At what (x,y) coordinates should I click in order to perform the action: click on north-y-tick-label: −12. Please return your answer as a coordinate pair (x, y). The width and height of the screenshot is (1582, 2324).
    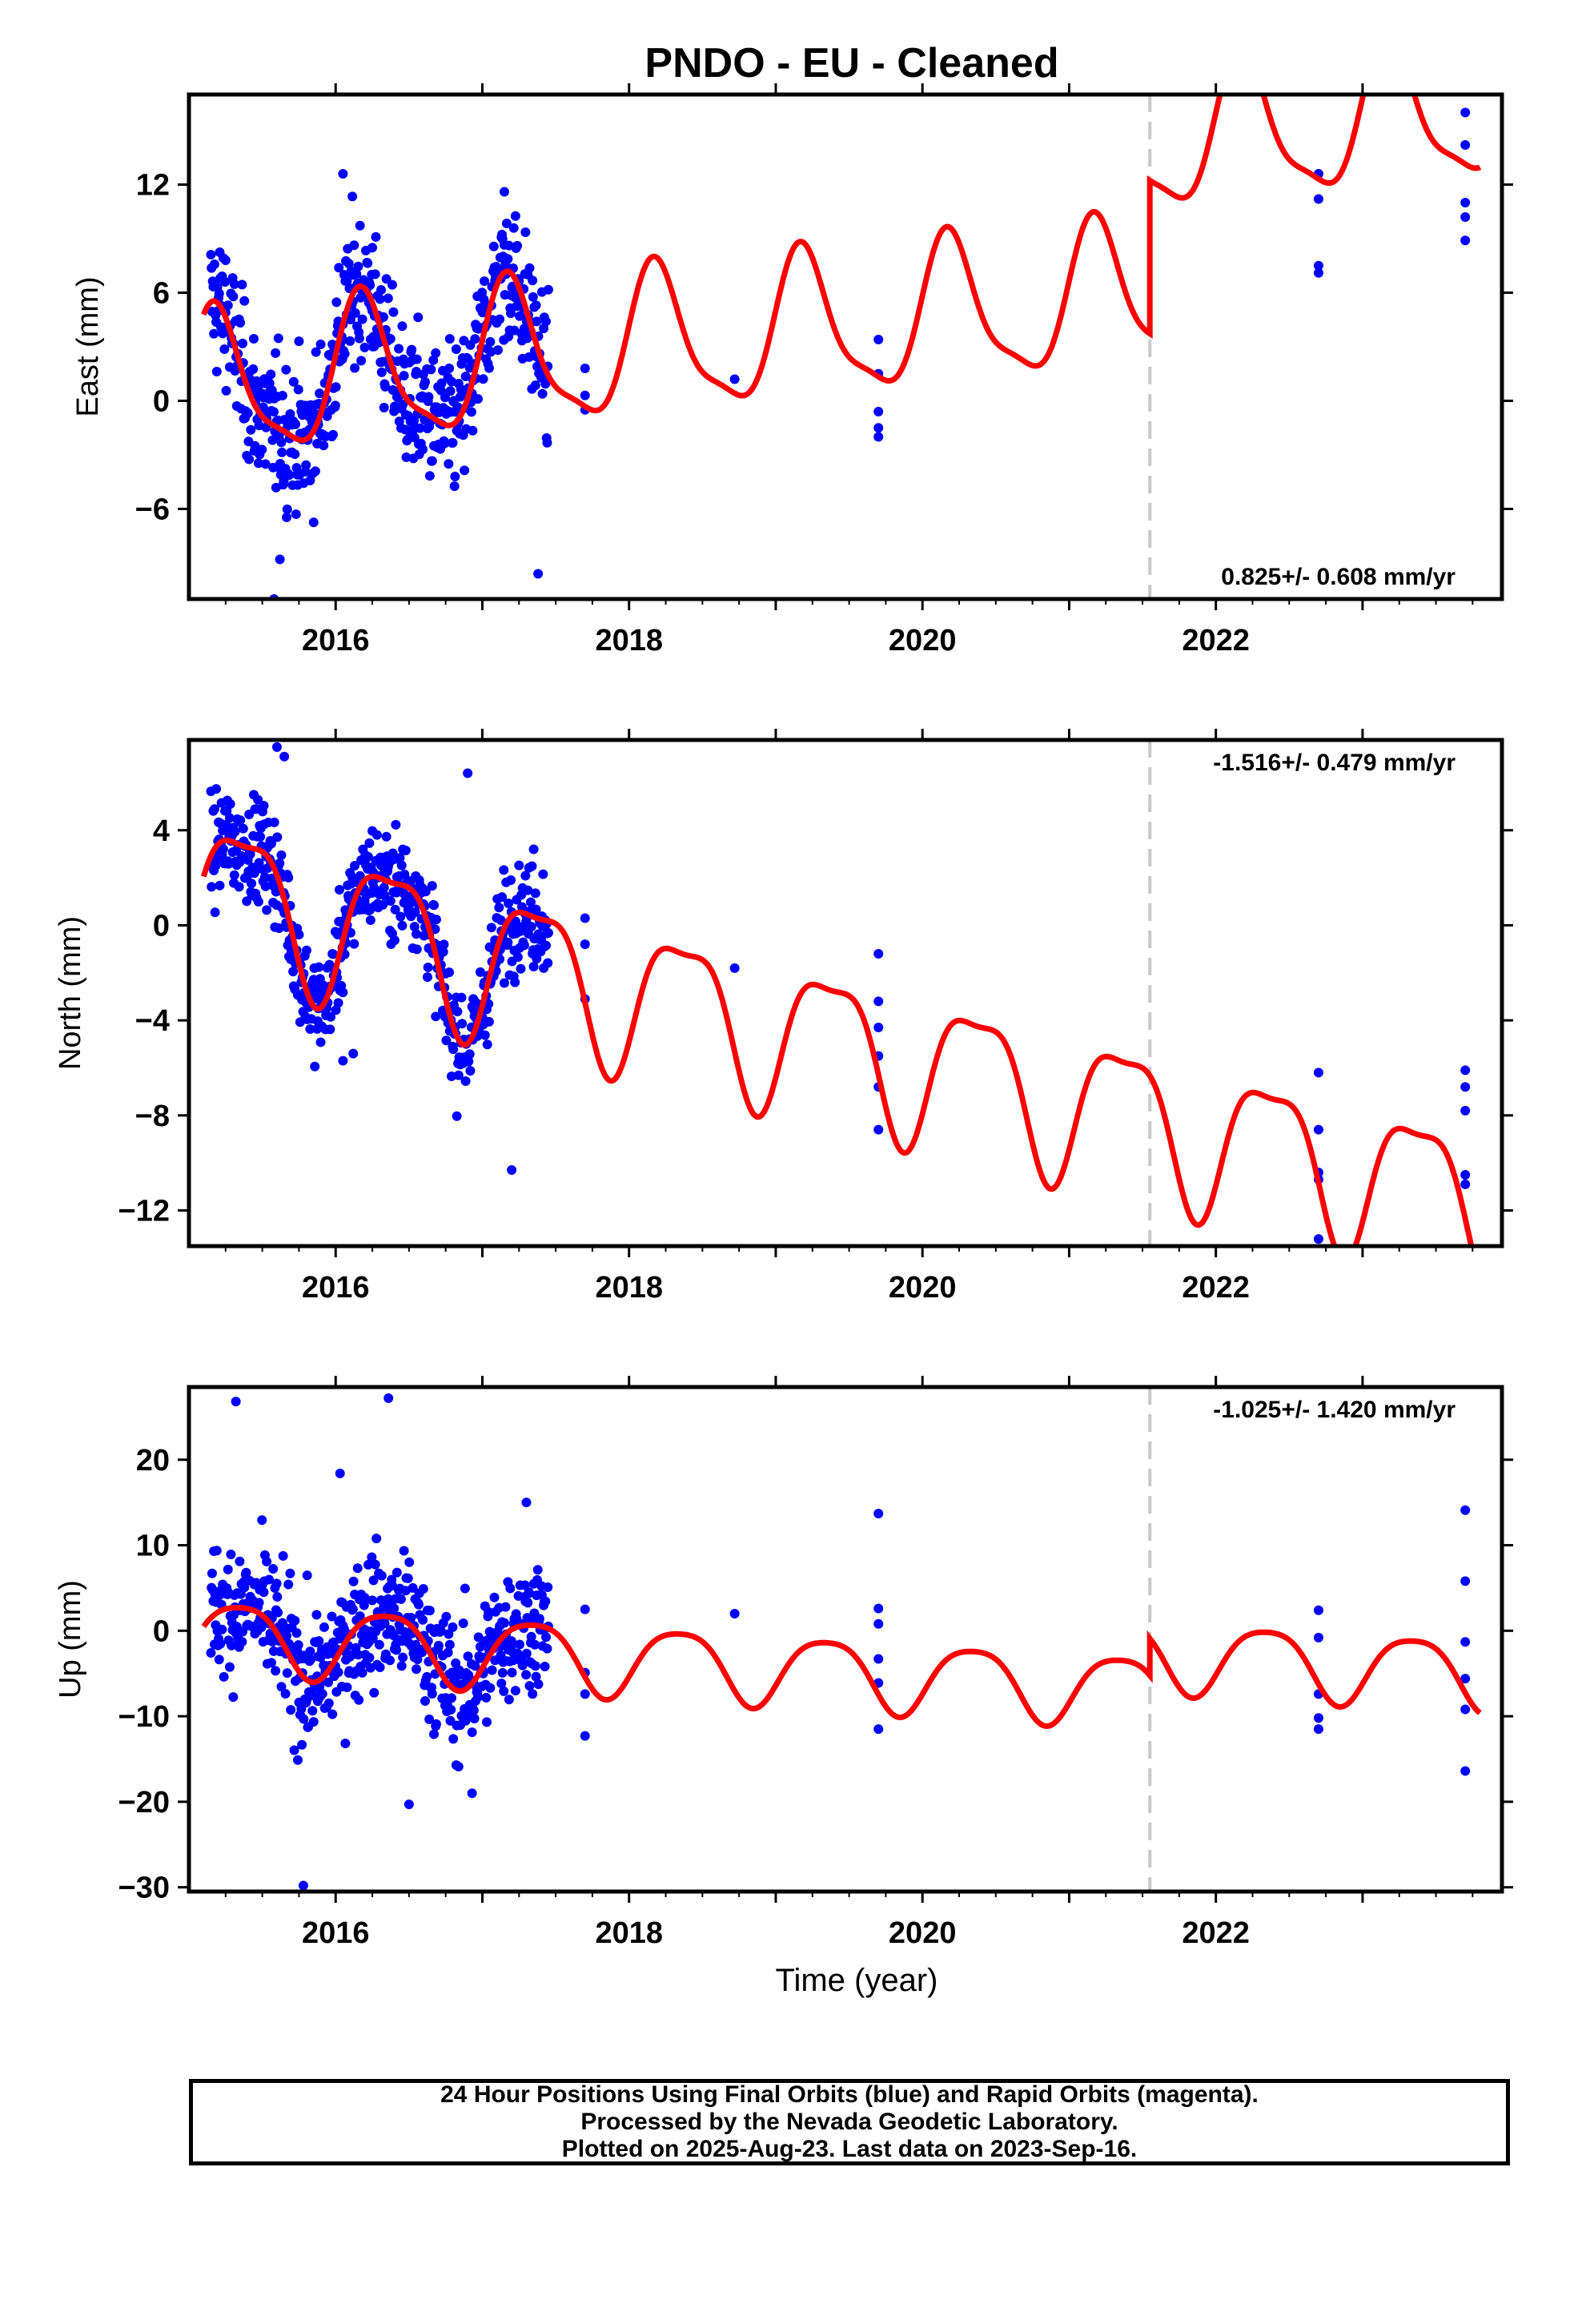
    Looking at the image, I should click on (144, 1211).